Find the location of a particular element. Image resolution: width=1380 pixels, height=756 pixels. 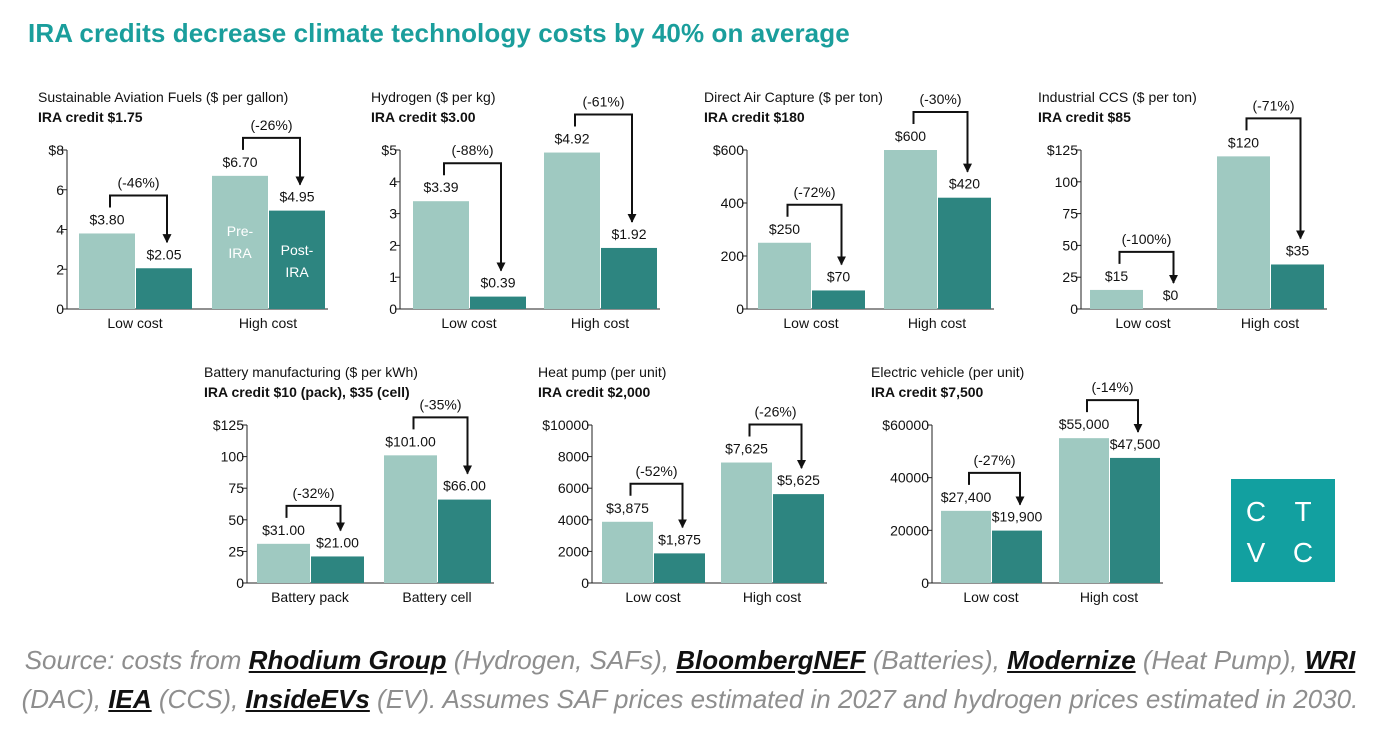

bar-value-label: $55,000 is located at coordinates (1084, 424).